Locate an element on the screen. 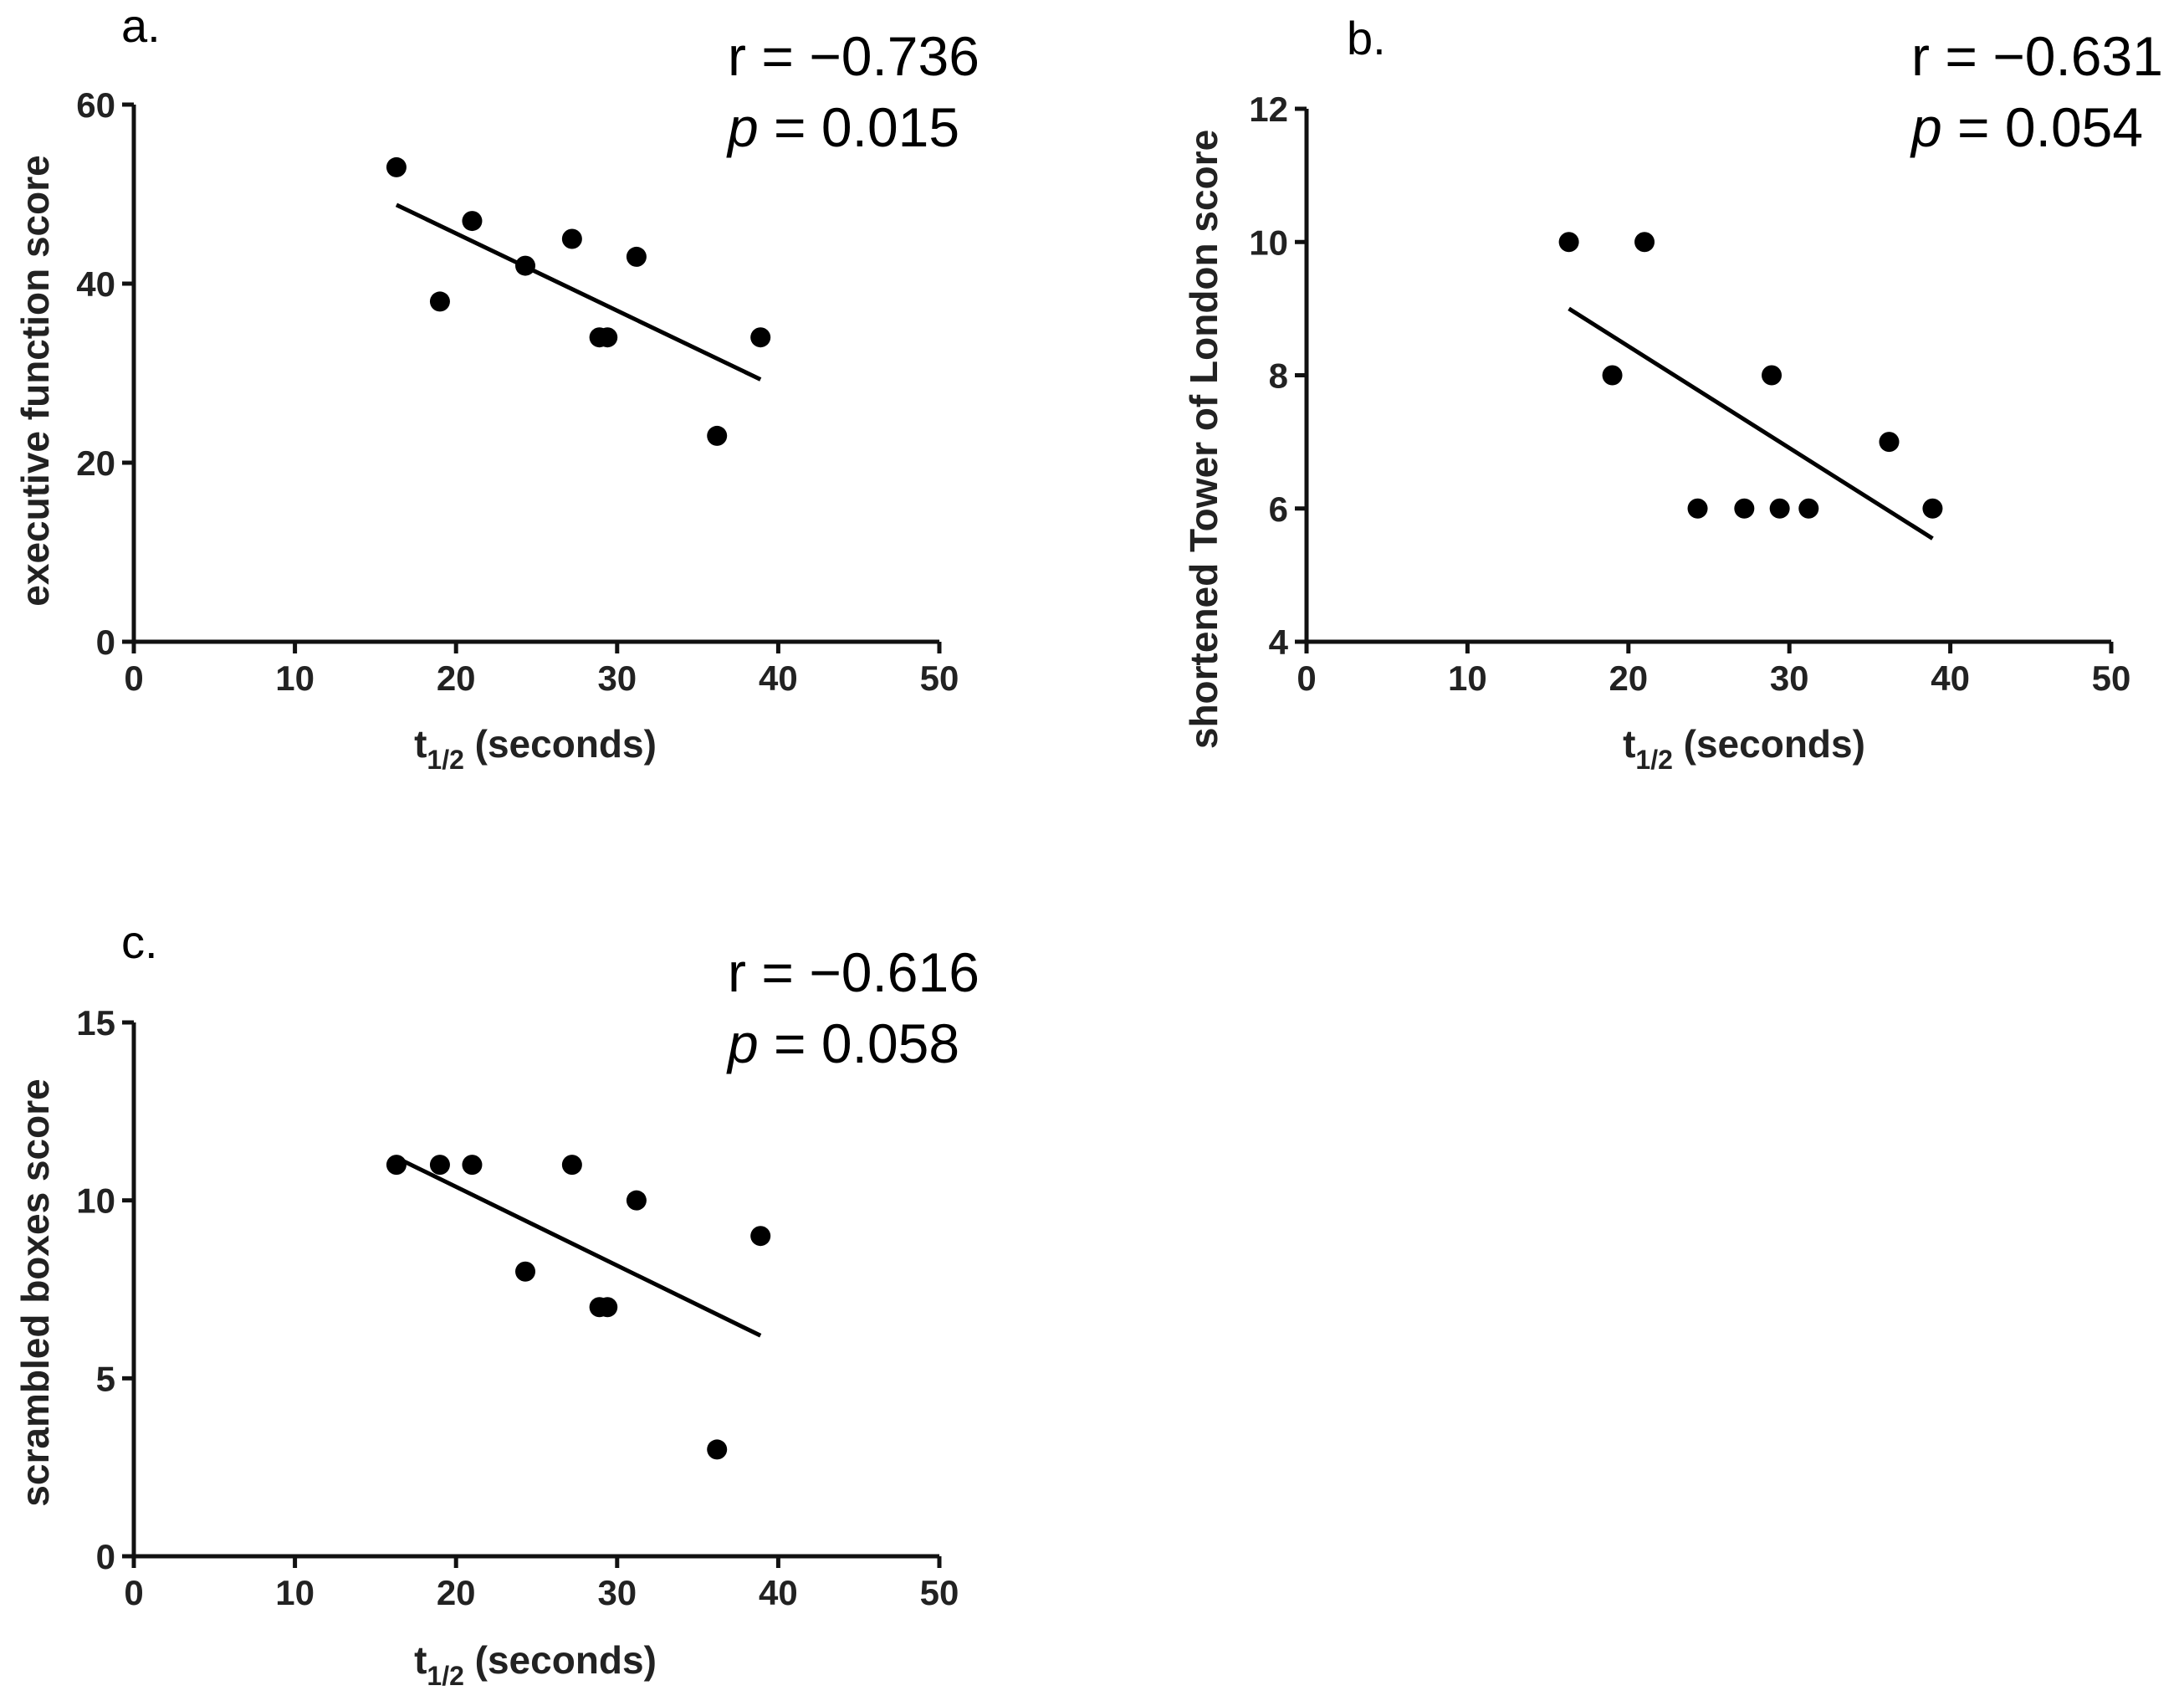 The height and width of the screenshot is (1701, 2184). panel-a-r-stat: r = −0.736 is located at coordinates (853, 56).